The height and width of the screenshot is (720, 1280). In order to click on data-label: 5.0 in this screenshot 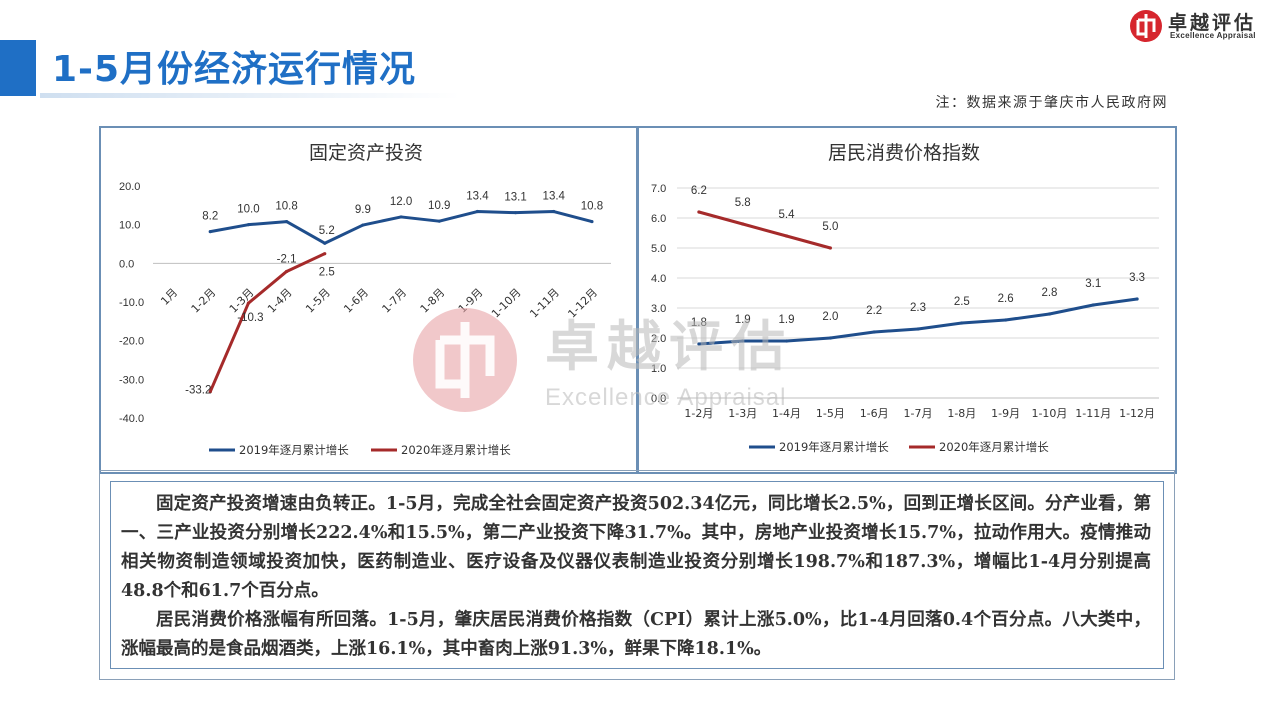, I will do `click(830, 227)`.